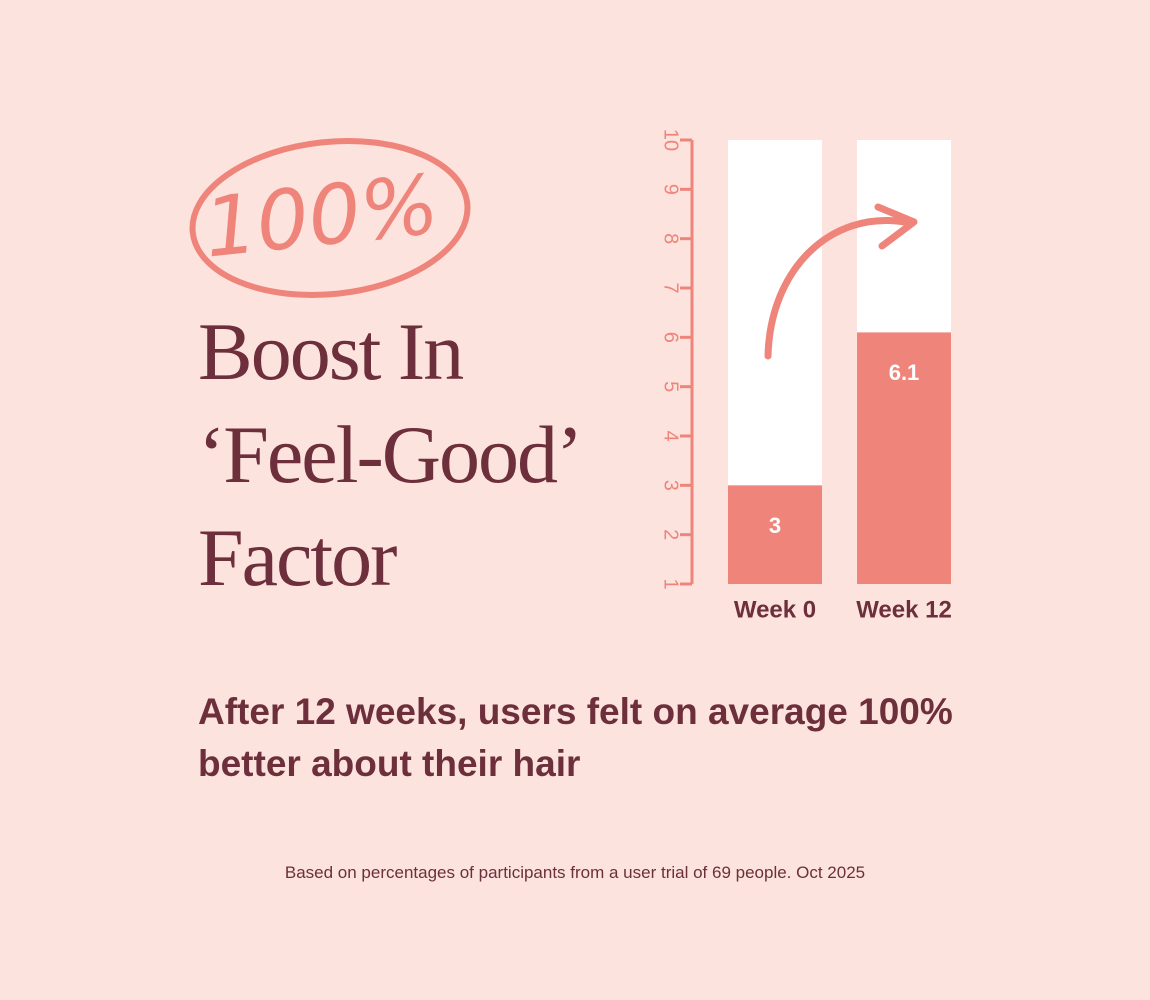 This screenshot has height=1000, width=1150. I want to click on badge-text: 100%, so click(321, 216).